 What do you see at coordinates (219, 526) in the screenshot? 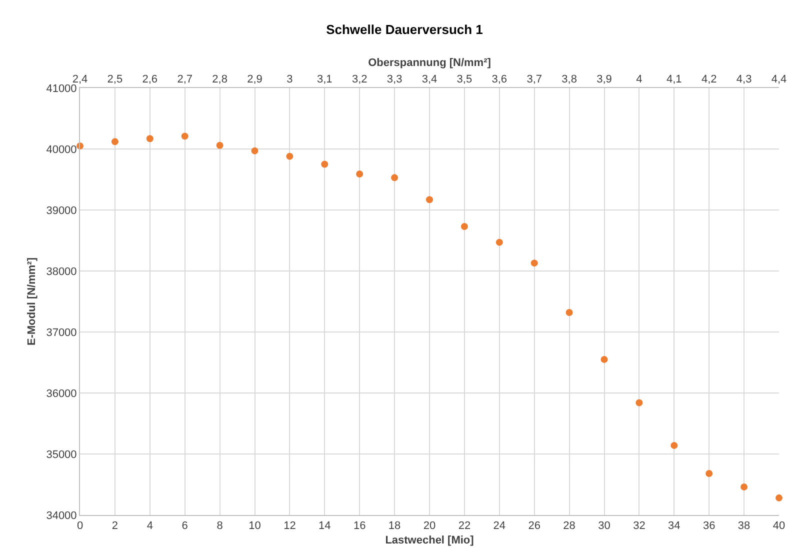
I see `x-tick-label: 8` at bounding box center [219, 526].